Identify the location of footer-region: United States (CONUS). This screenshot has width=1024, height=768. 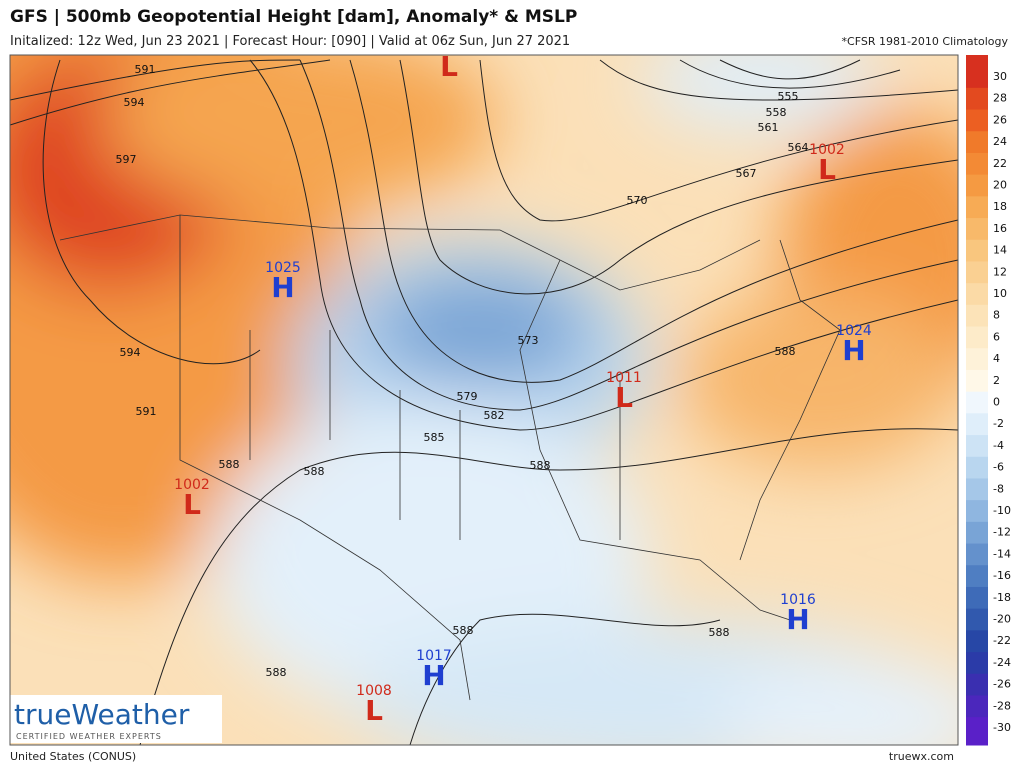
(73, 756).